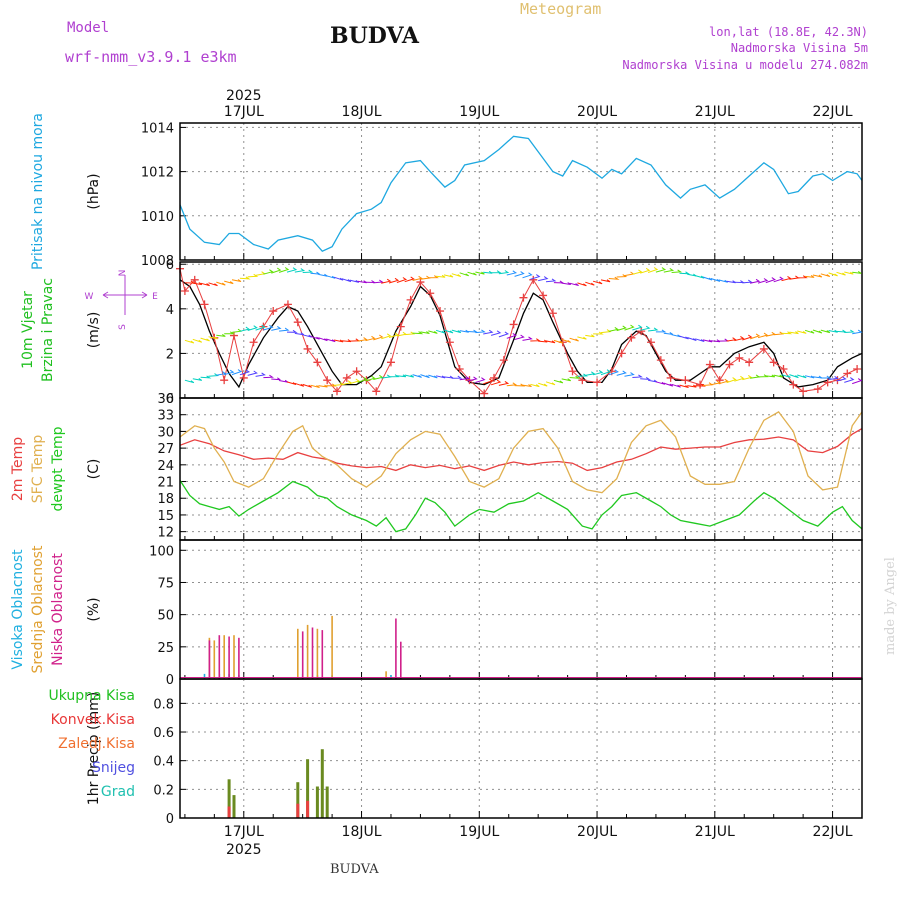 This screenshot has height=900, width=900. Describe the element at coordinates (38, 191) in the screenshot. I see `legend-label: Pritisak na nivou mora` at that location.